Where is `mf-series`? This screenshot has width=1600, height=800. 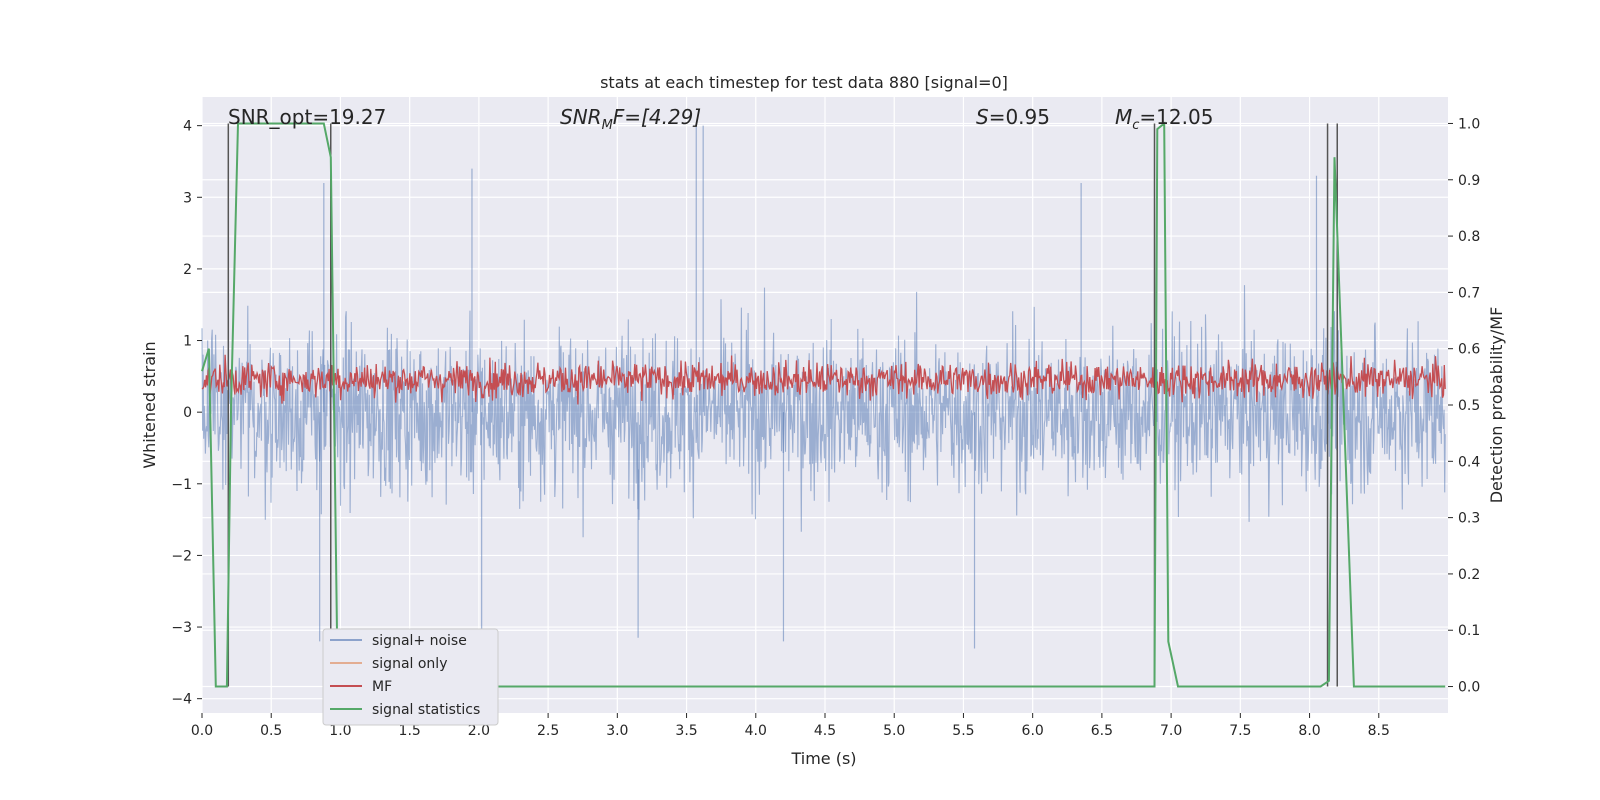
mf-series is located at coordinates (823, 379).